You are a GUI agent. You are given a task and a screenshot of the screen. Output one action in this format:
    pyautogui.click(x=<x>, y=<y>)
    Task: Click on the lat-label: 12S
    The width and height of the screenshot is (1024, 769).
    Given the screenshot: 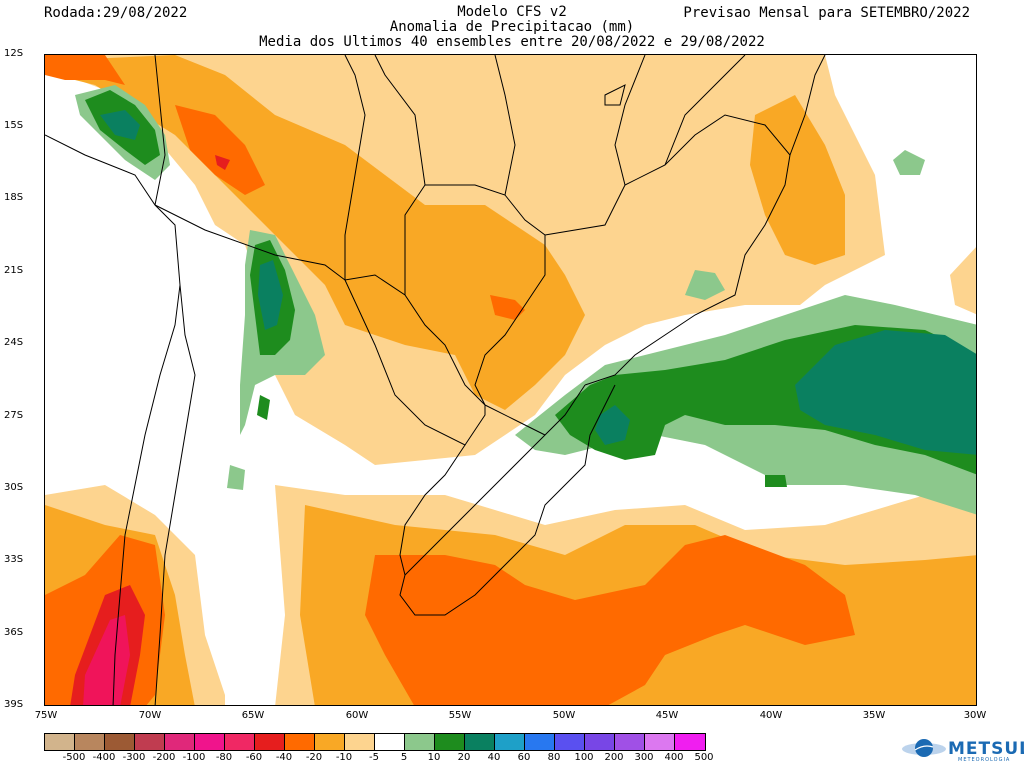 What is the action you would take?
    pyautogui.click(x=14, y=53)
    